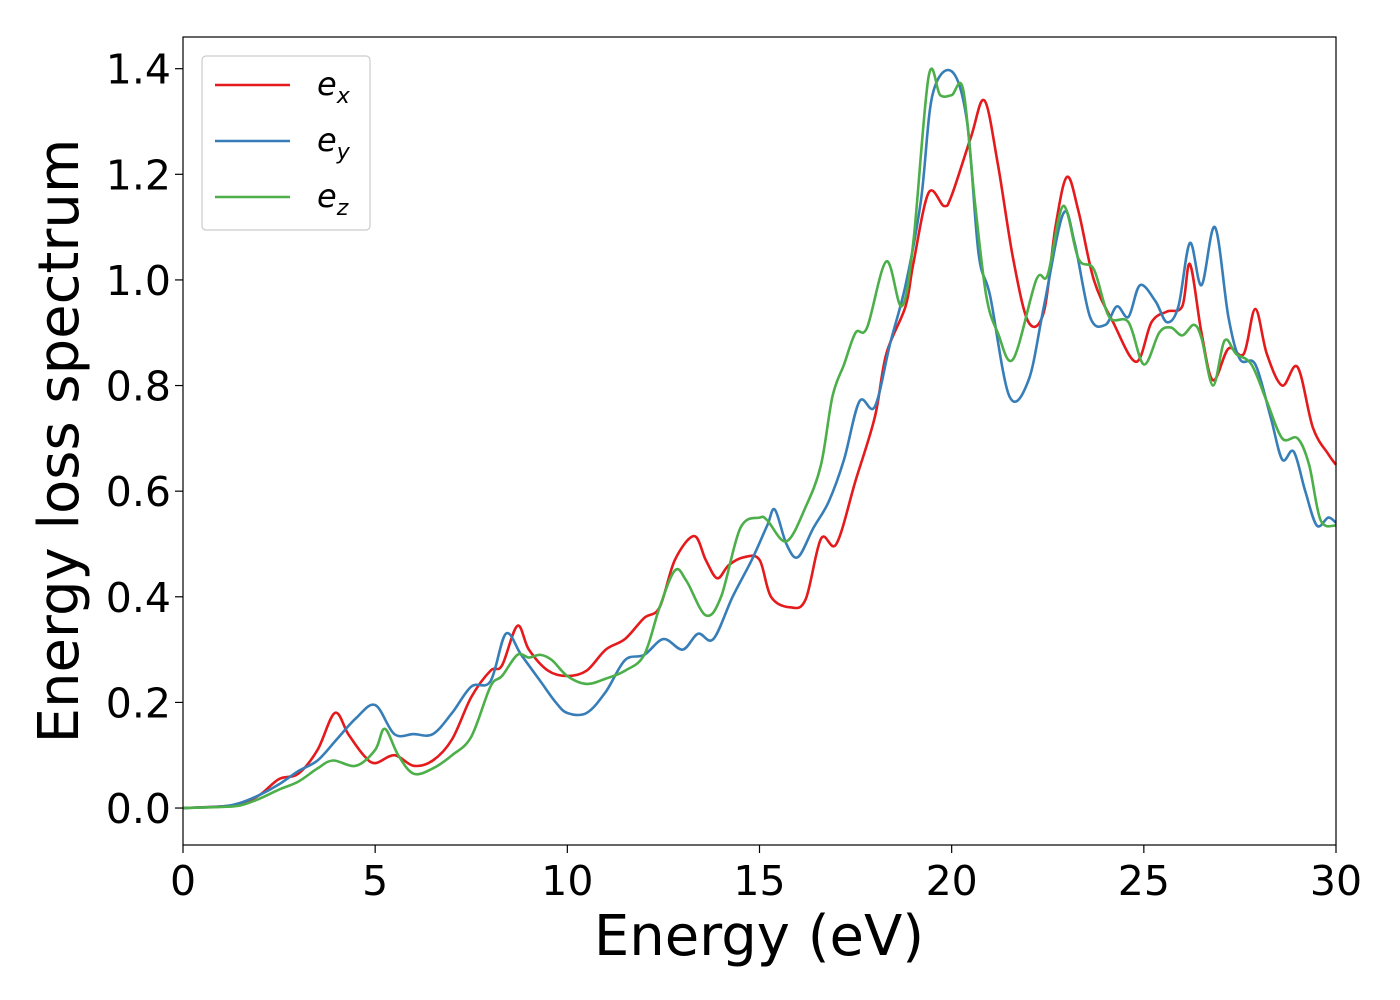 The width and height of the screenshot is (1400, 1000). Describe the element at coordinates (286, 143) in the screenshot. I see `legend-box` at that location.